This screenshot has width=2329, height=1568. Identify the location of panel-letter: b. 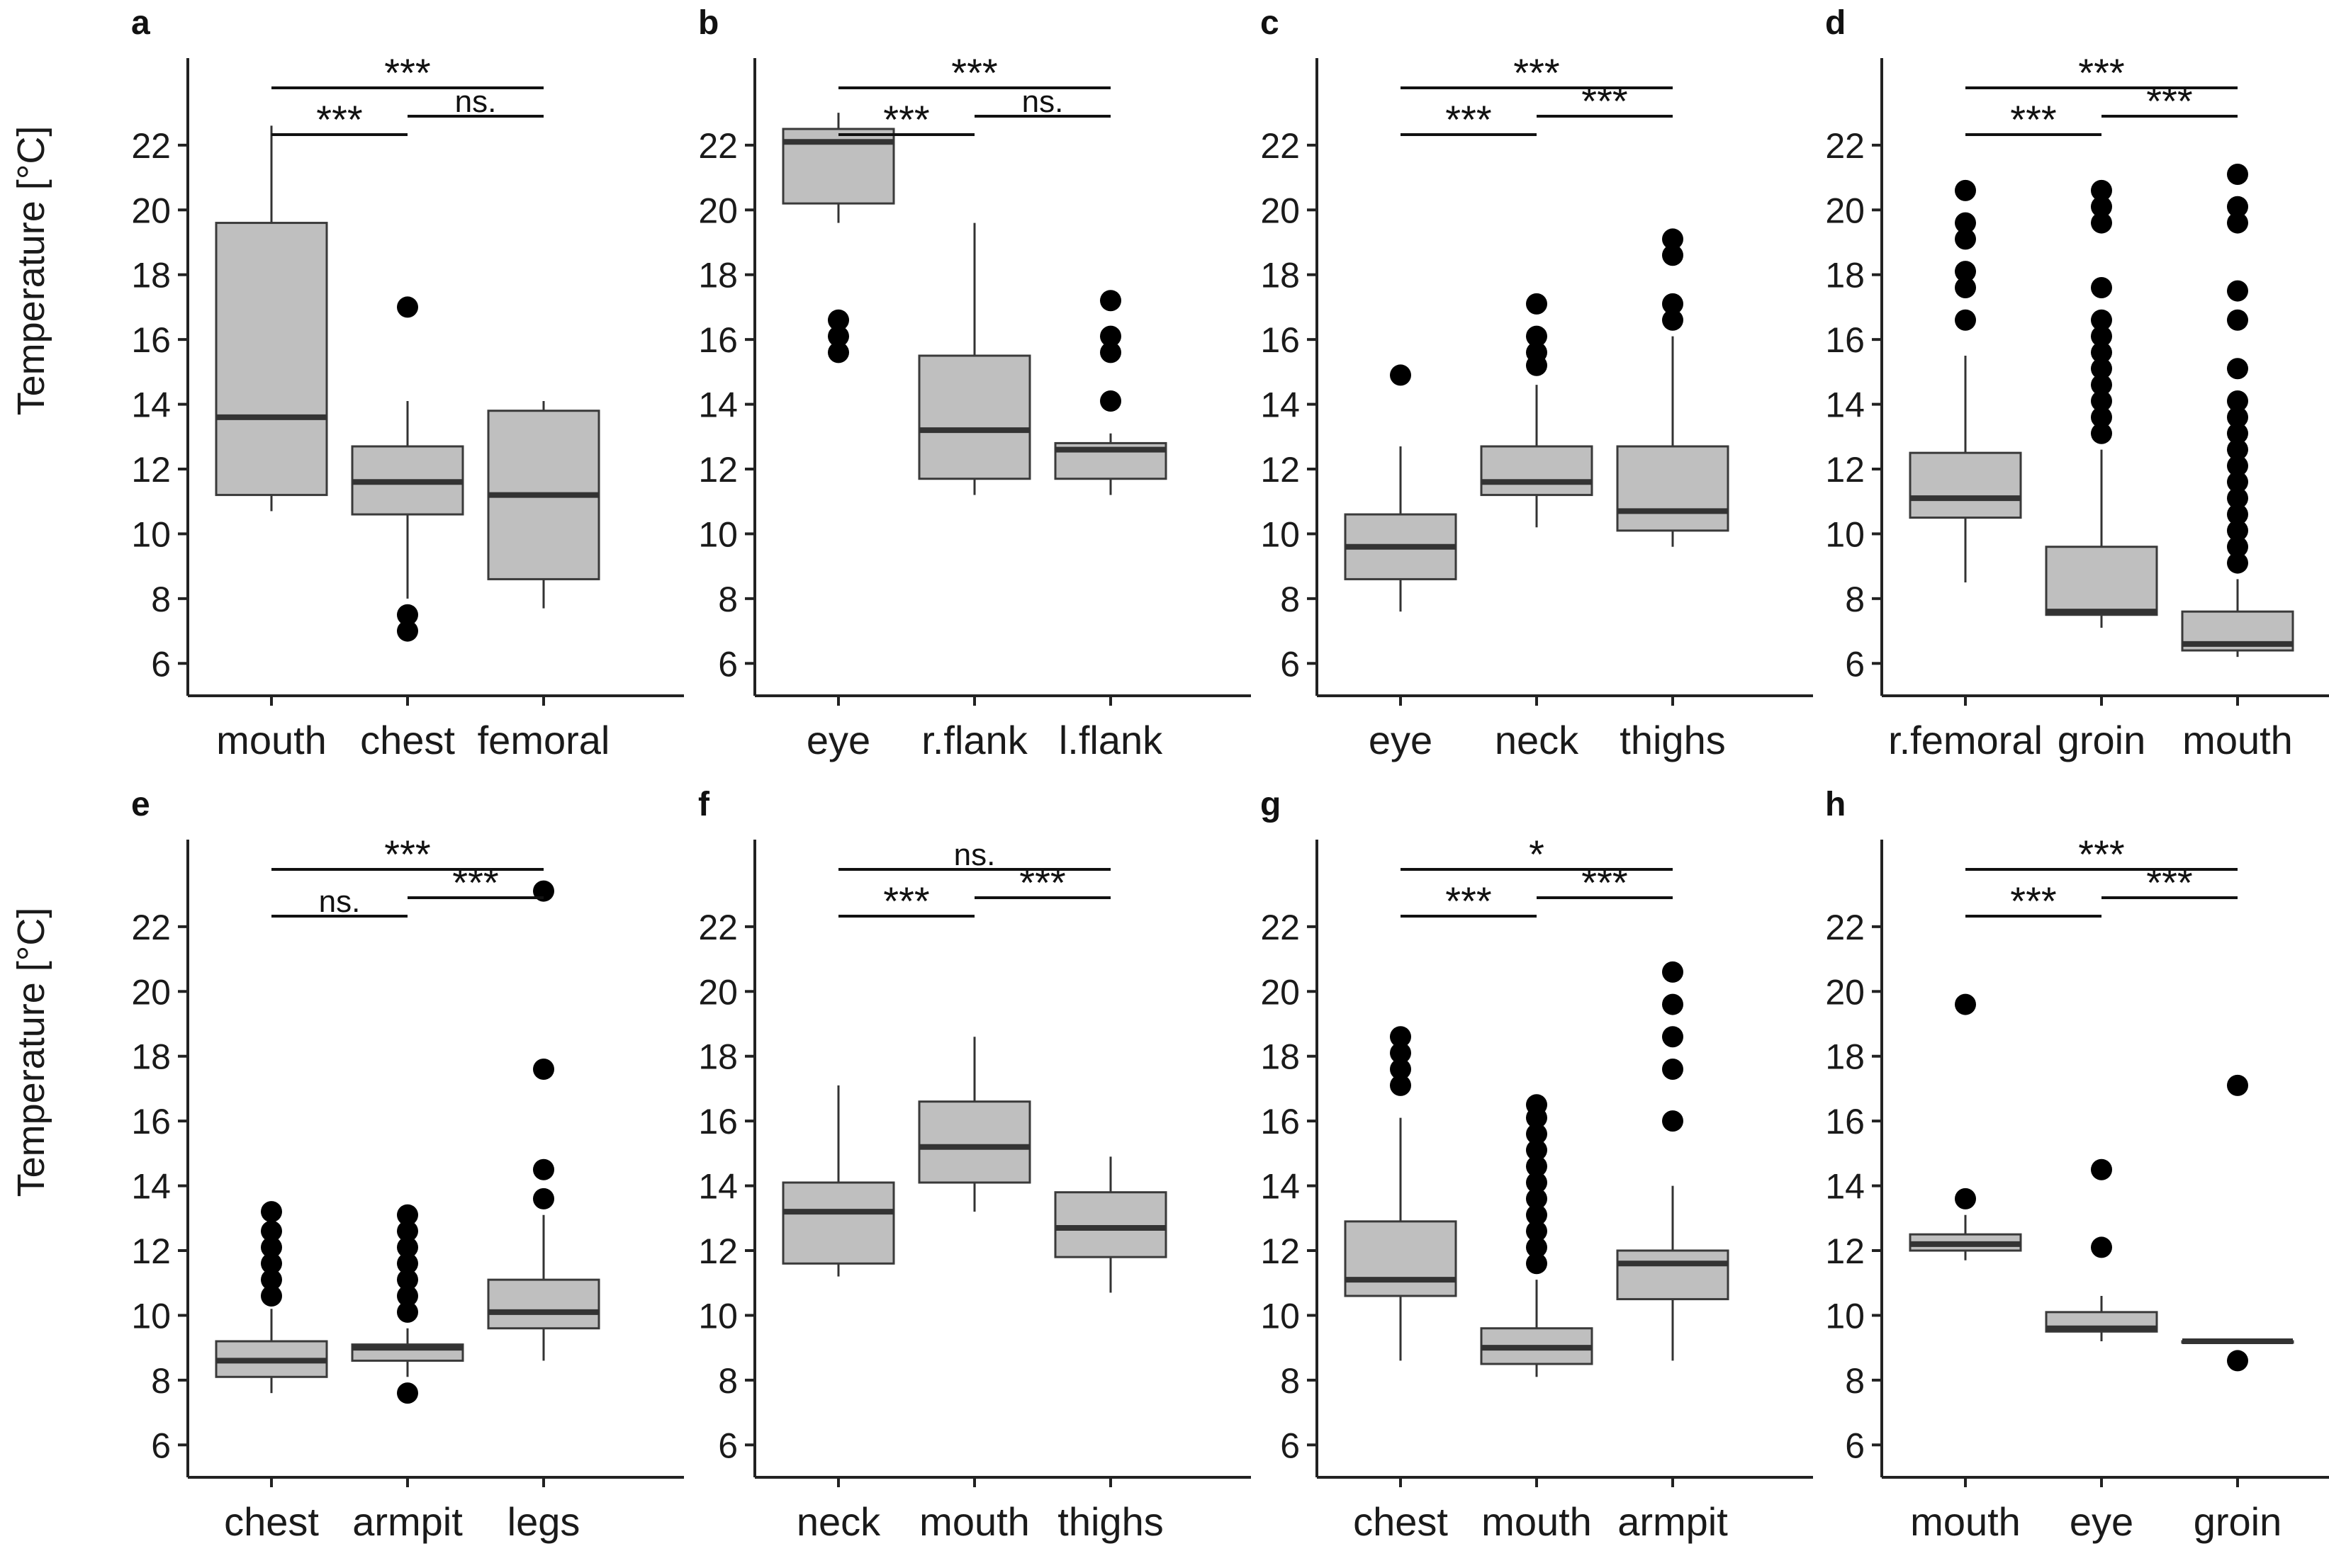
(708, 23).